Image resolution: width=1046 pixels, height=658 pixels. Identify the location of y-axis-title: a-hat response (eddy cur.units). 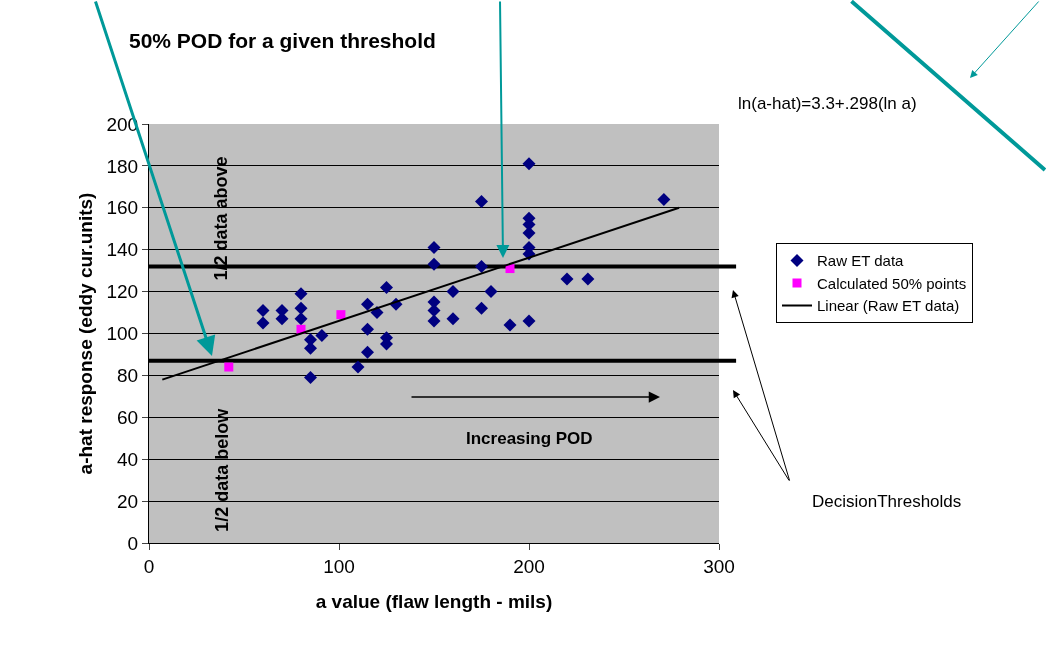
(86, 333).